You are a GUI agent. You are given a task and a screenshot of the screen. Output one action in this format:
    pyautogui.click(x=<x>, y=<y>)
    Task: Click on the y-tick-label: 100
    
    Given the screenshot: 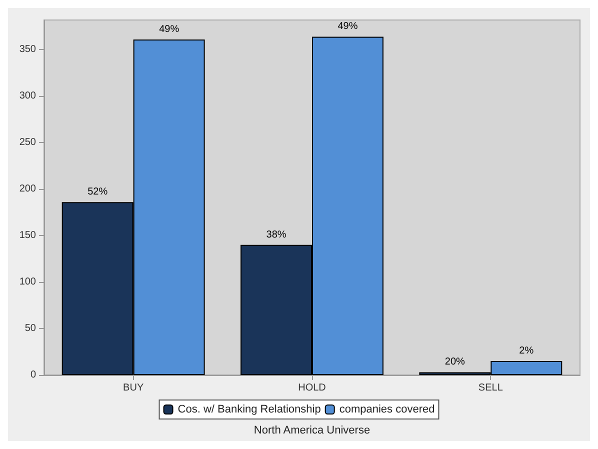 What is the action you would take?
    pyautogui.click(x=27, y=282)
    